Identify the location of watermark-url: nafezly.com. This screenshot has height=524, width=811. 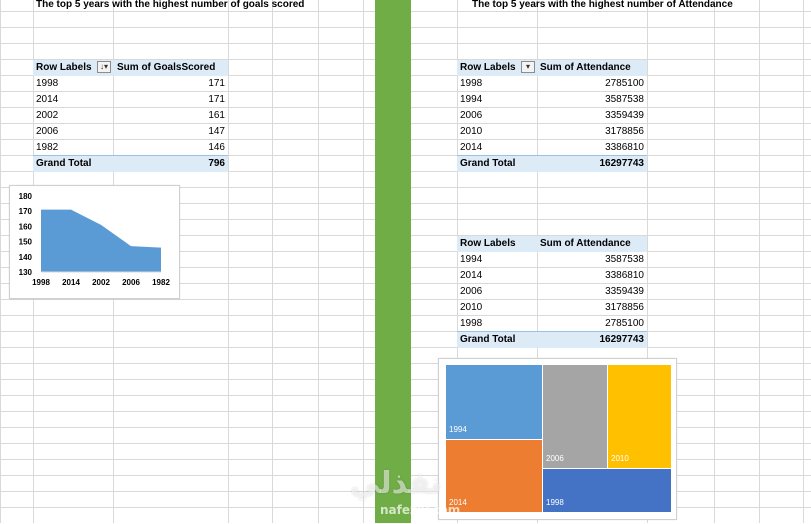
(420, 510).